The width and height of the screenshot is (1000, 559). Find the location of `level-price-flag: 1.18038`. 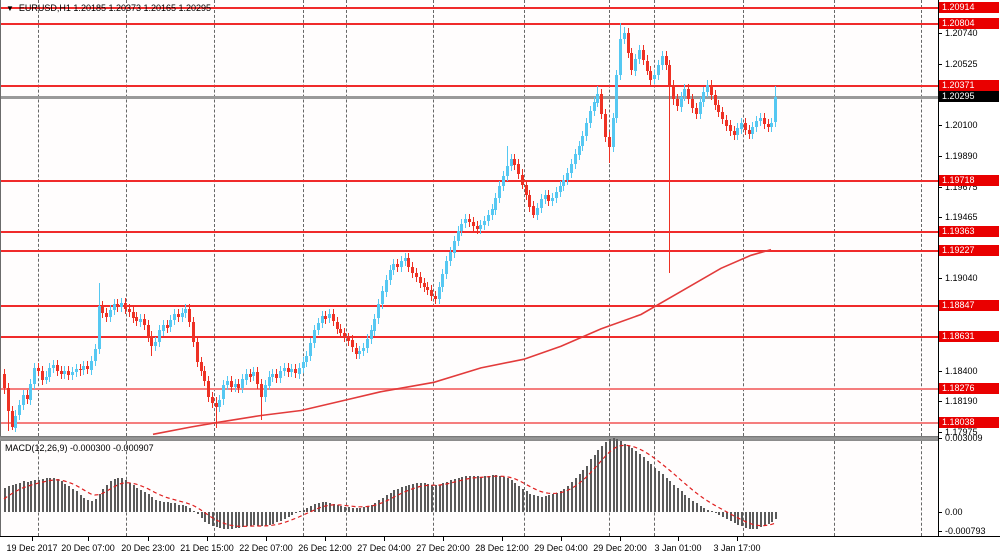

level-price-flag: 1.18038 is located at coordinates (969, 422).